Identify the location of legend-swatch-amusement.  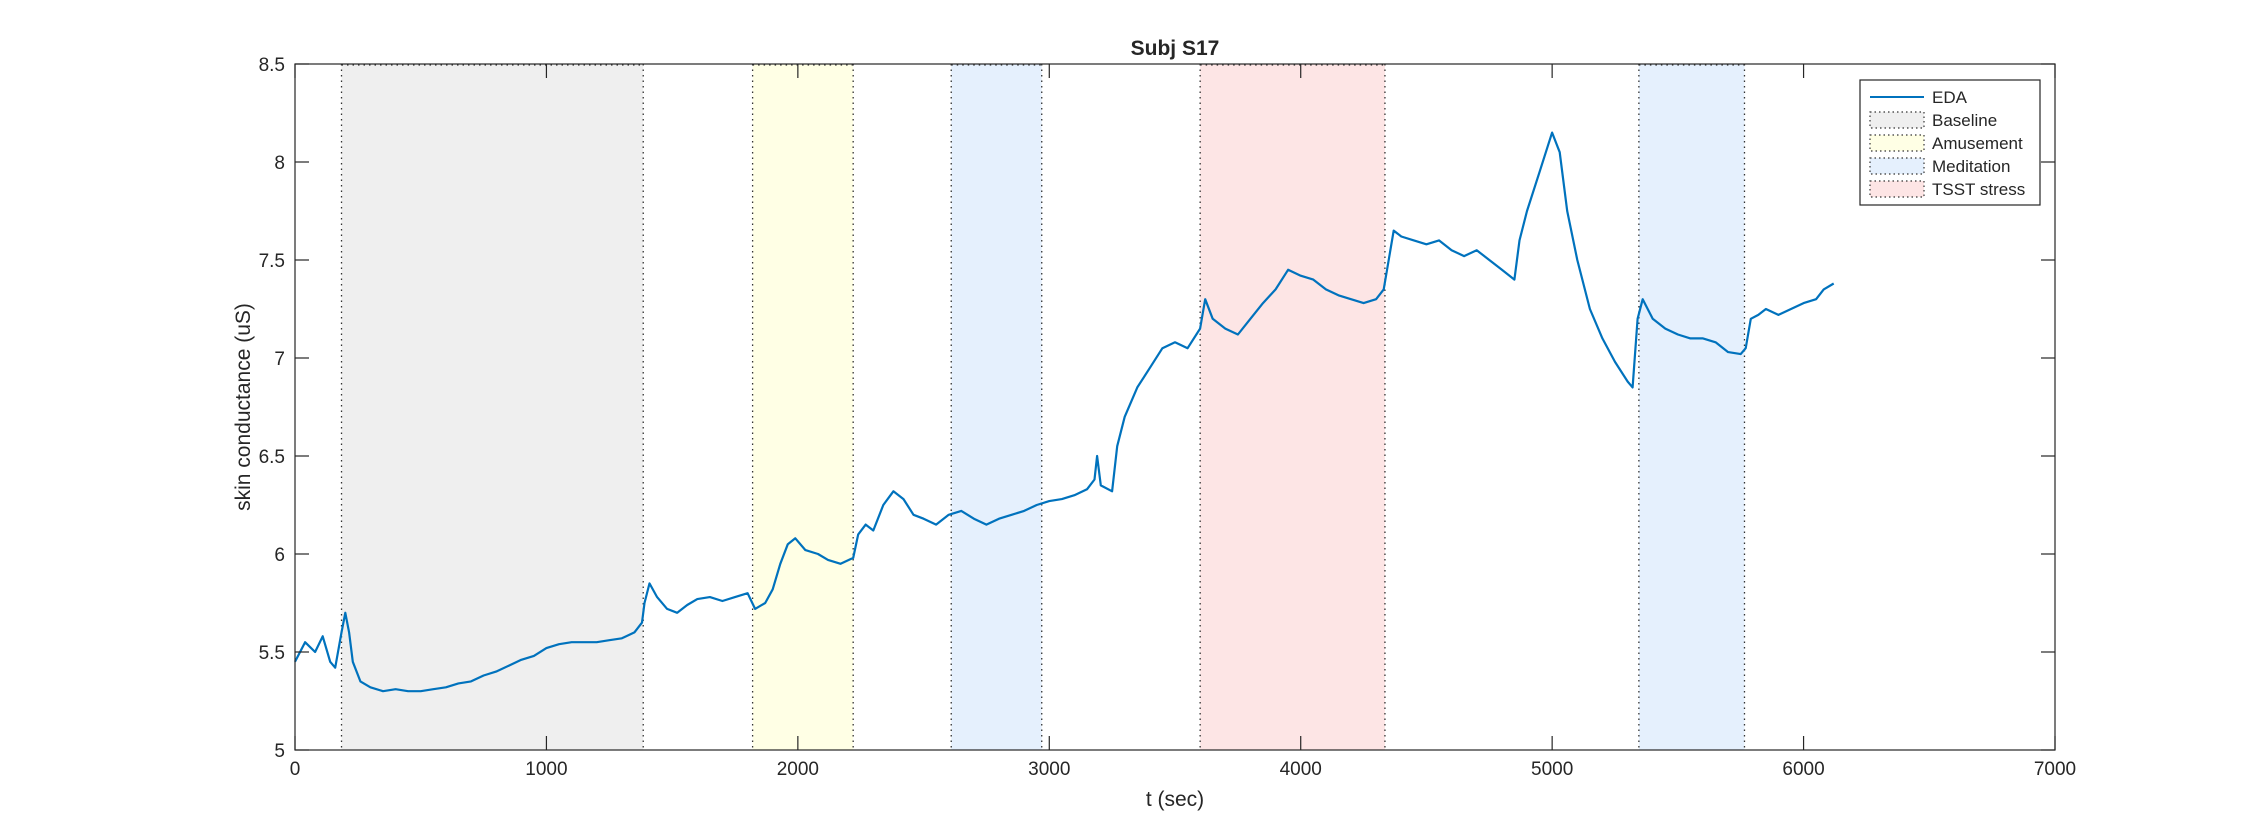
(1897, 143).